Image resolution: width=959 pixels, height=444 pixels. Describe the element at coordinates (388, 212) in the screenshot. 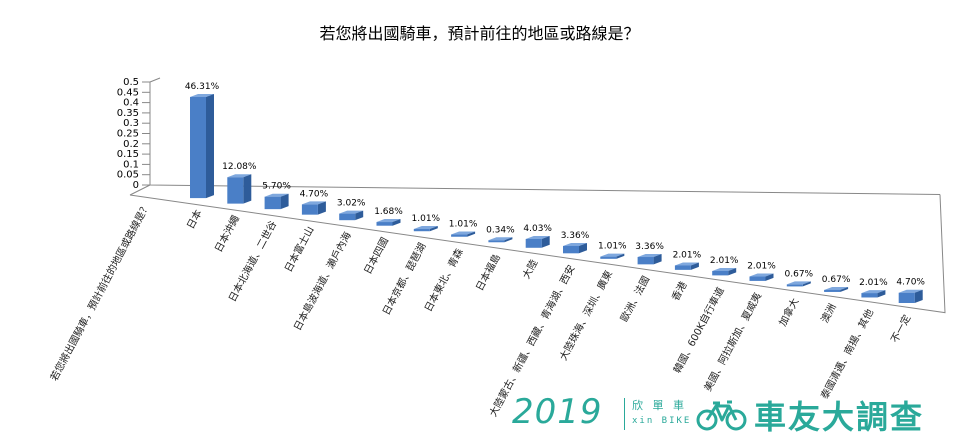

I see `value-label: 1.68%` at that location.